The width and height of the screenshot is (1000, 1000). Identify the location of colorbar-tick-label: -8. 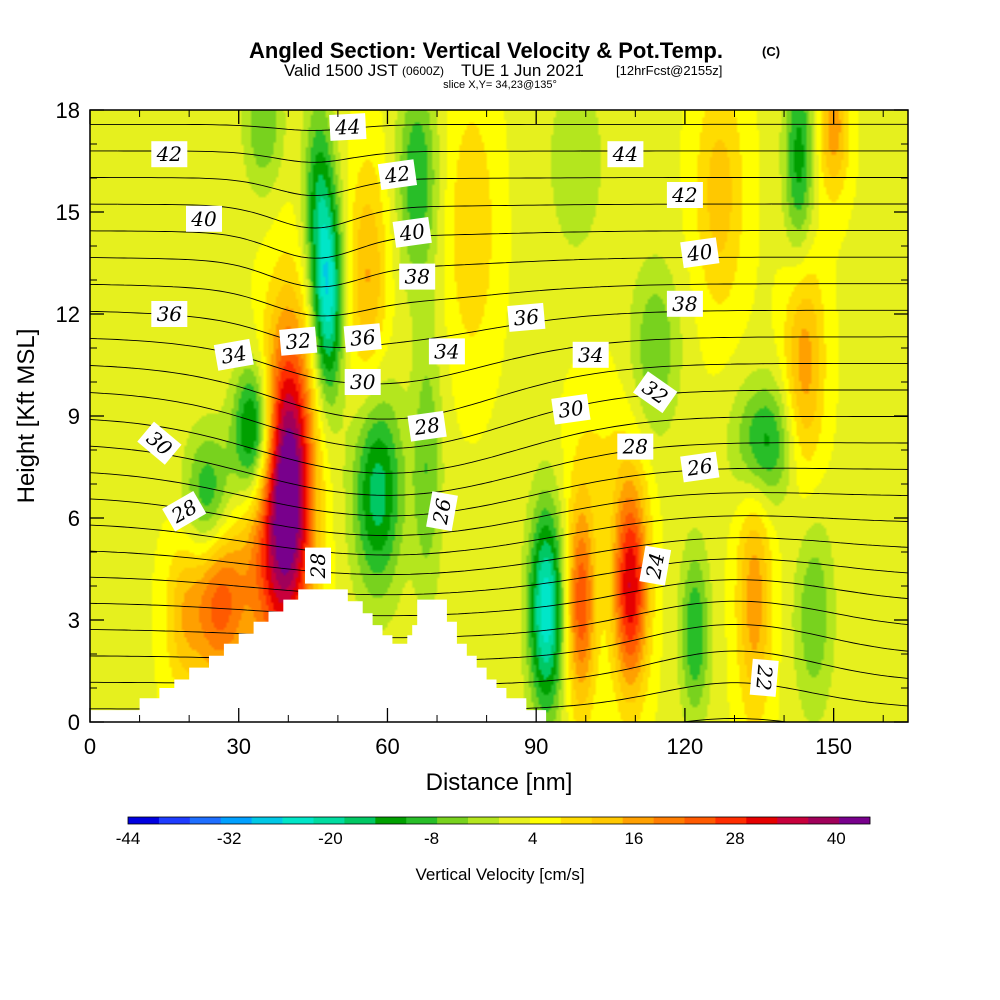
(431, 838).